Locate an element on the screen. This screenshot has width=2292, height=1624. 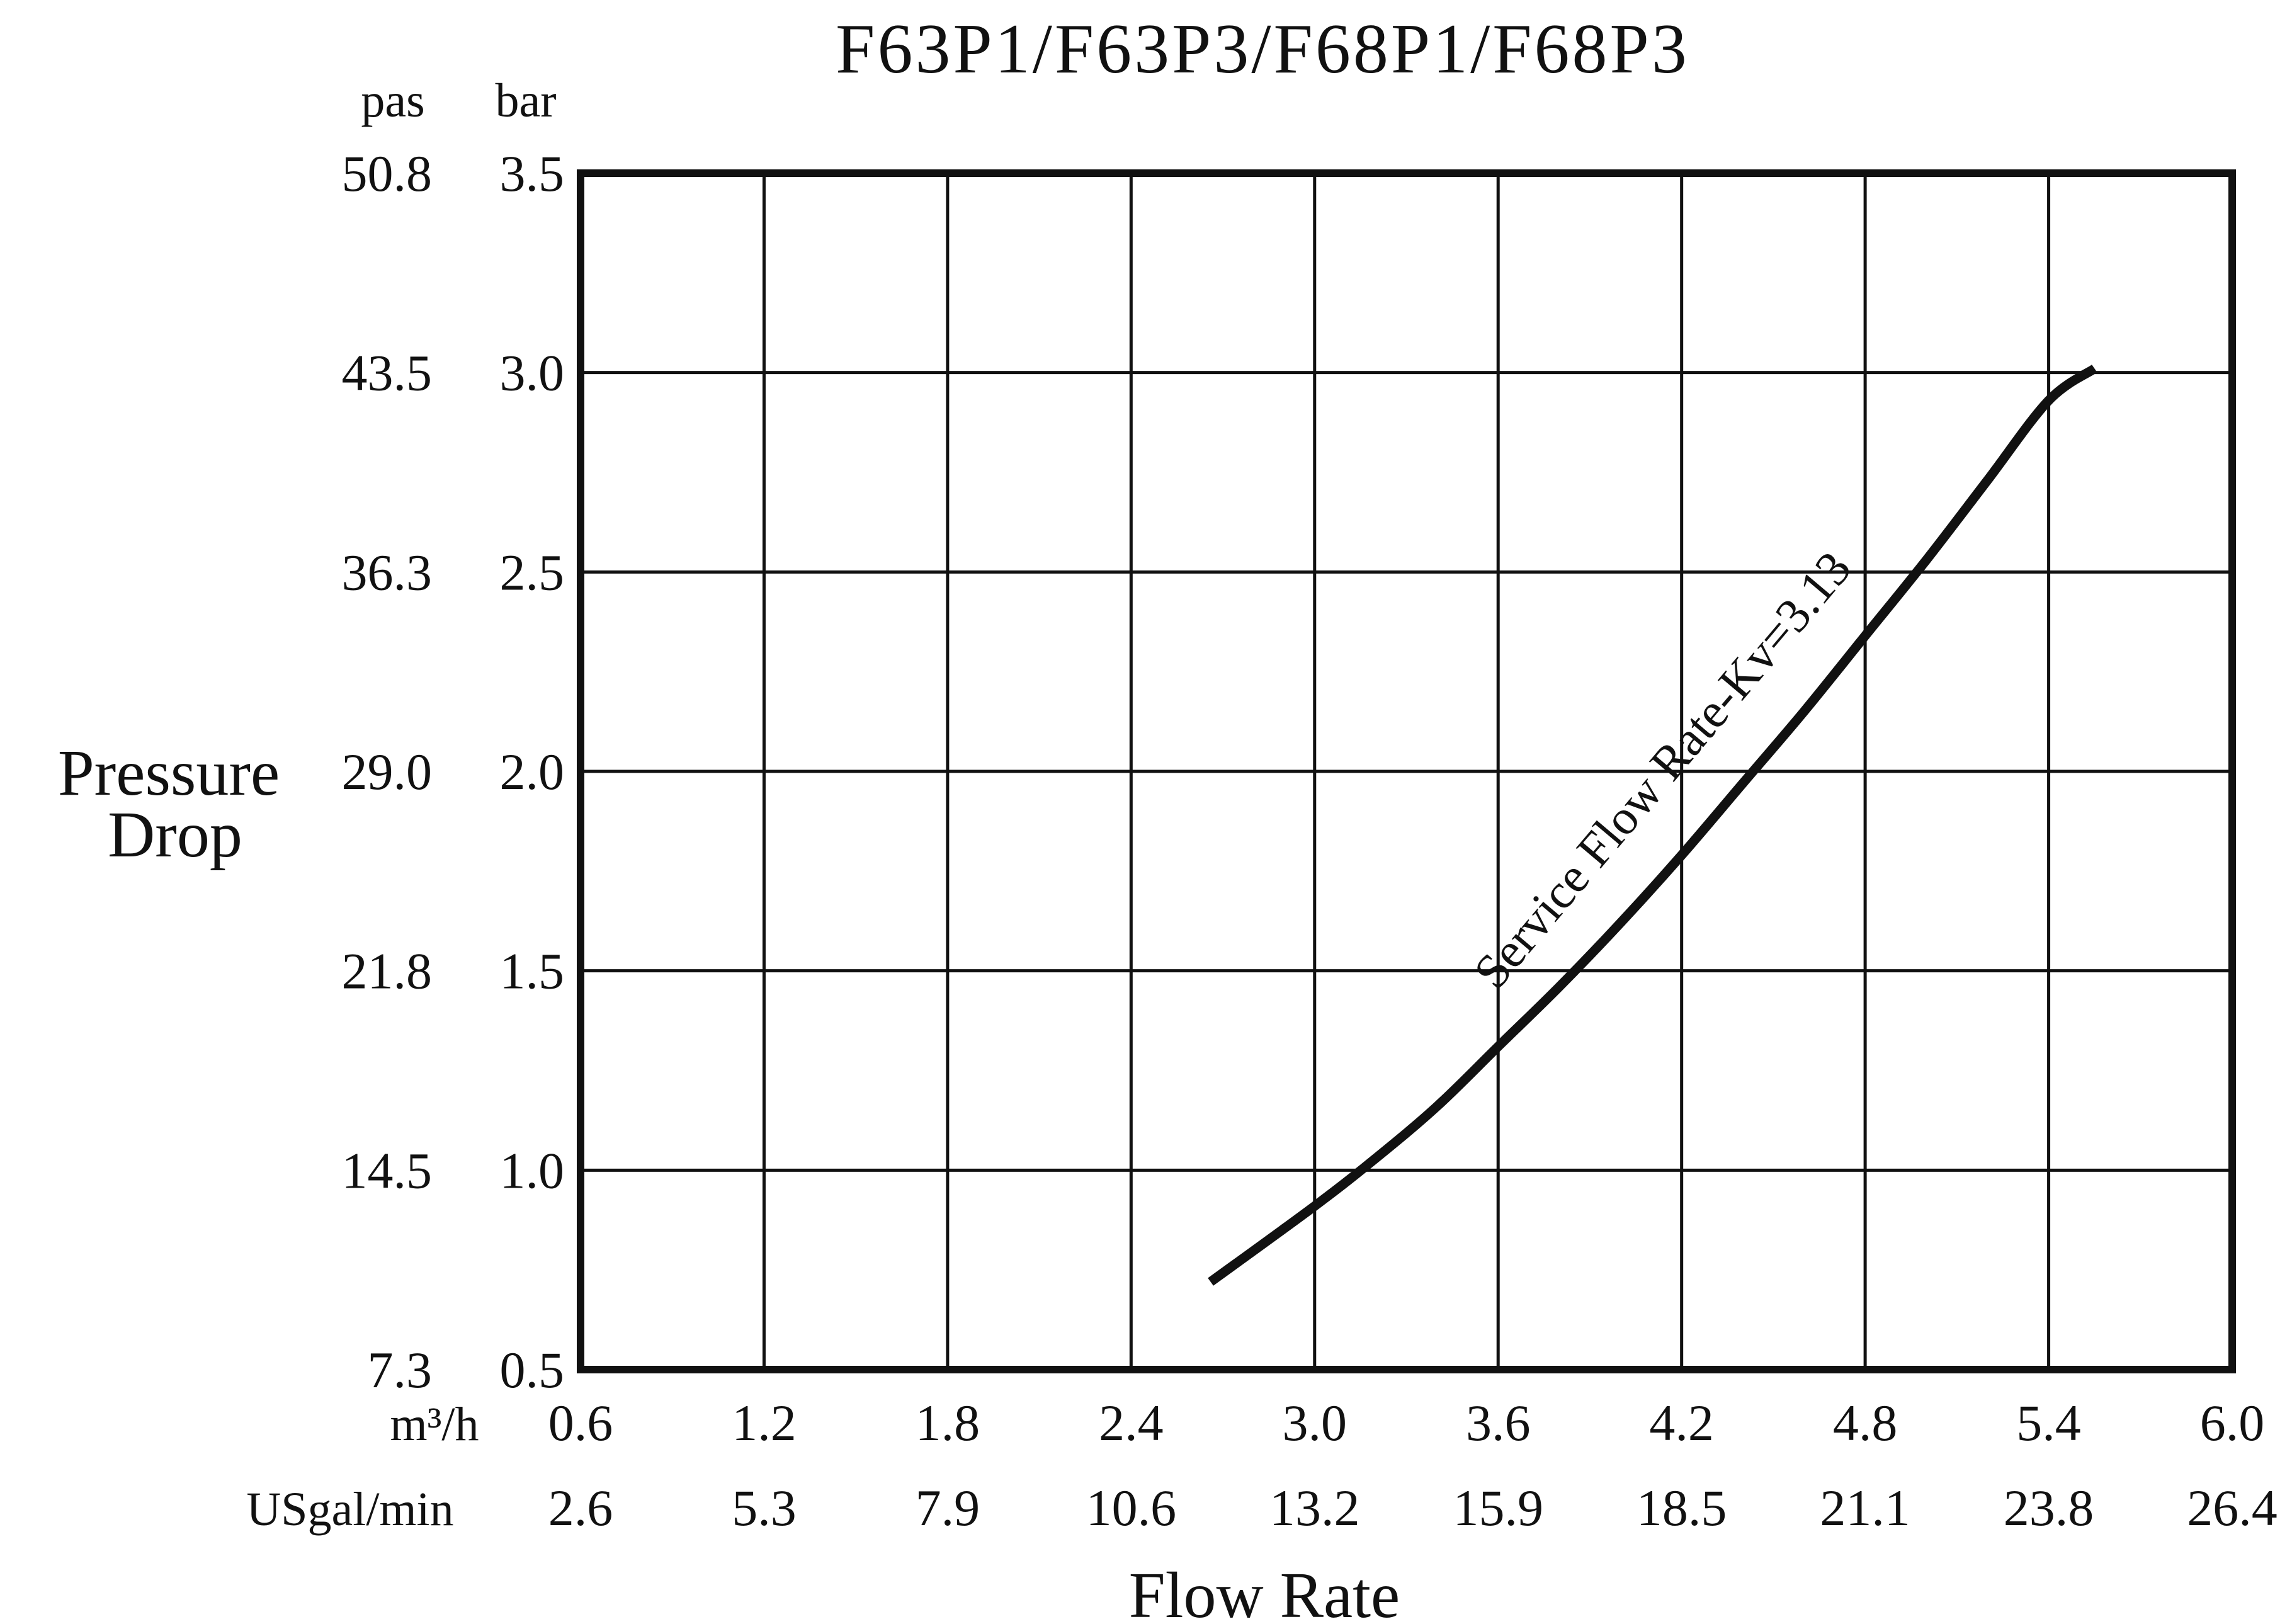
y-primary-tick-label: 0.5 is located at coordinates (532, 1370).